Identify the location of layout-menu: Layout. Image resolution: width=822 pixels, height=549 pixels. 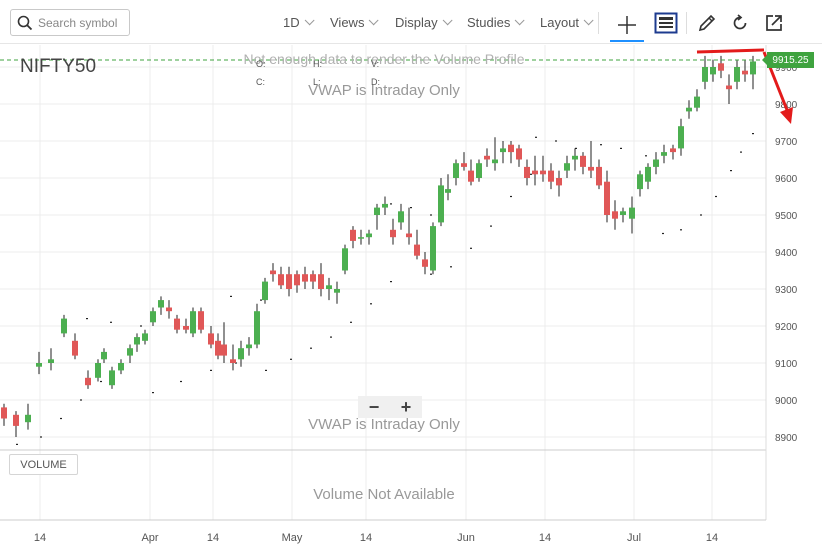
(567, 22).